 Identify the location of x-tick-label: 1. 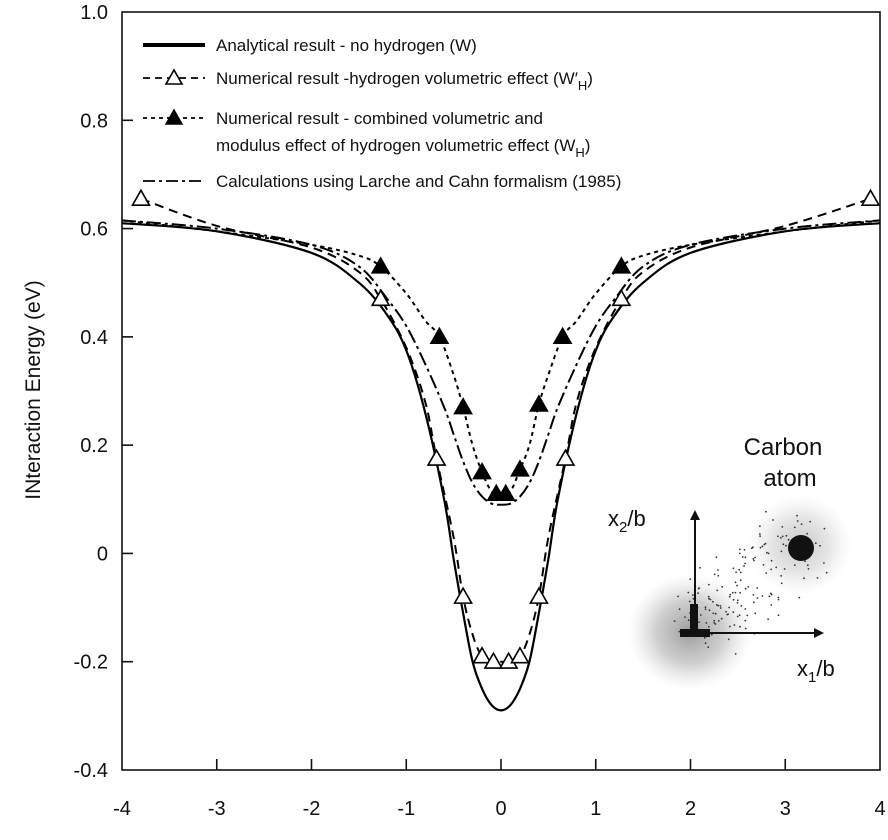
(595, 809).